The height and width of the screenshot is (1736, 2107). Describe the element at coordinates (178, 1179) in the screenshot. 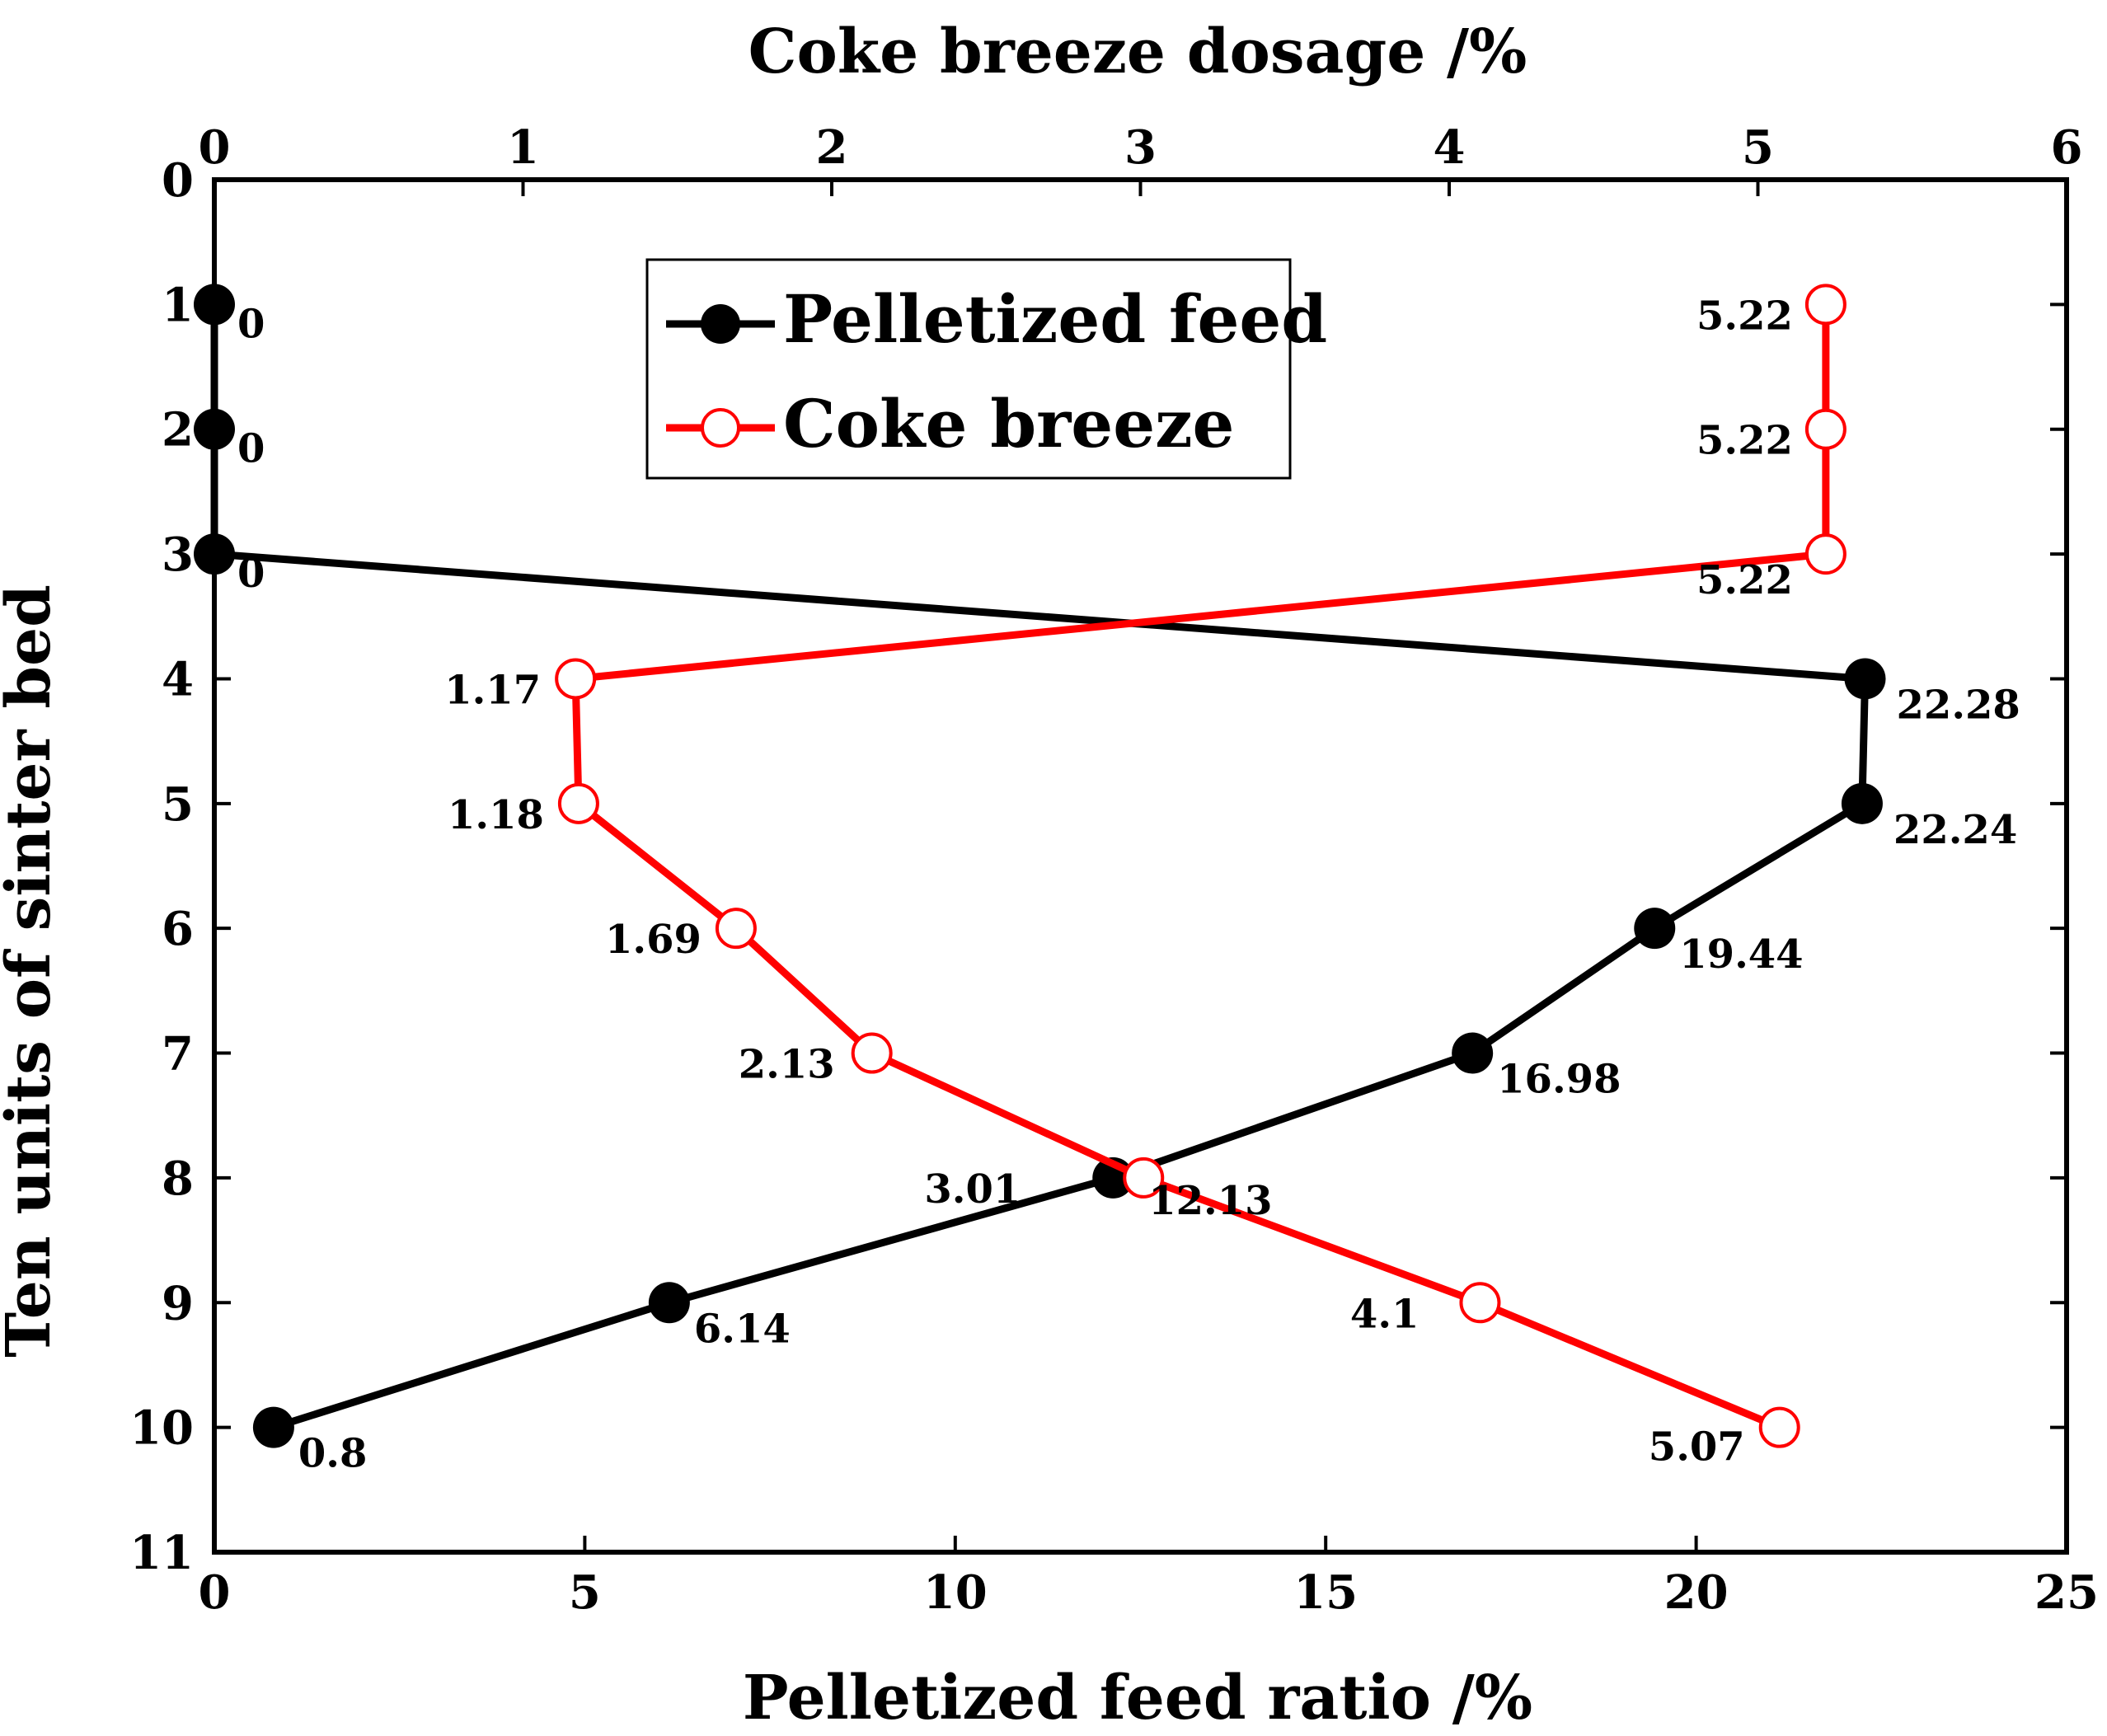

I see `y-tick-label: 8` at that location.